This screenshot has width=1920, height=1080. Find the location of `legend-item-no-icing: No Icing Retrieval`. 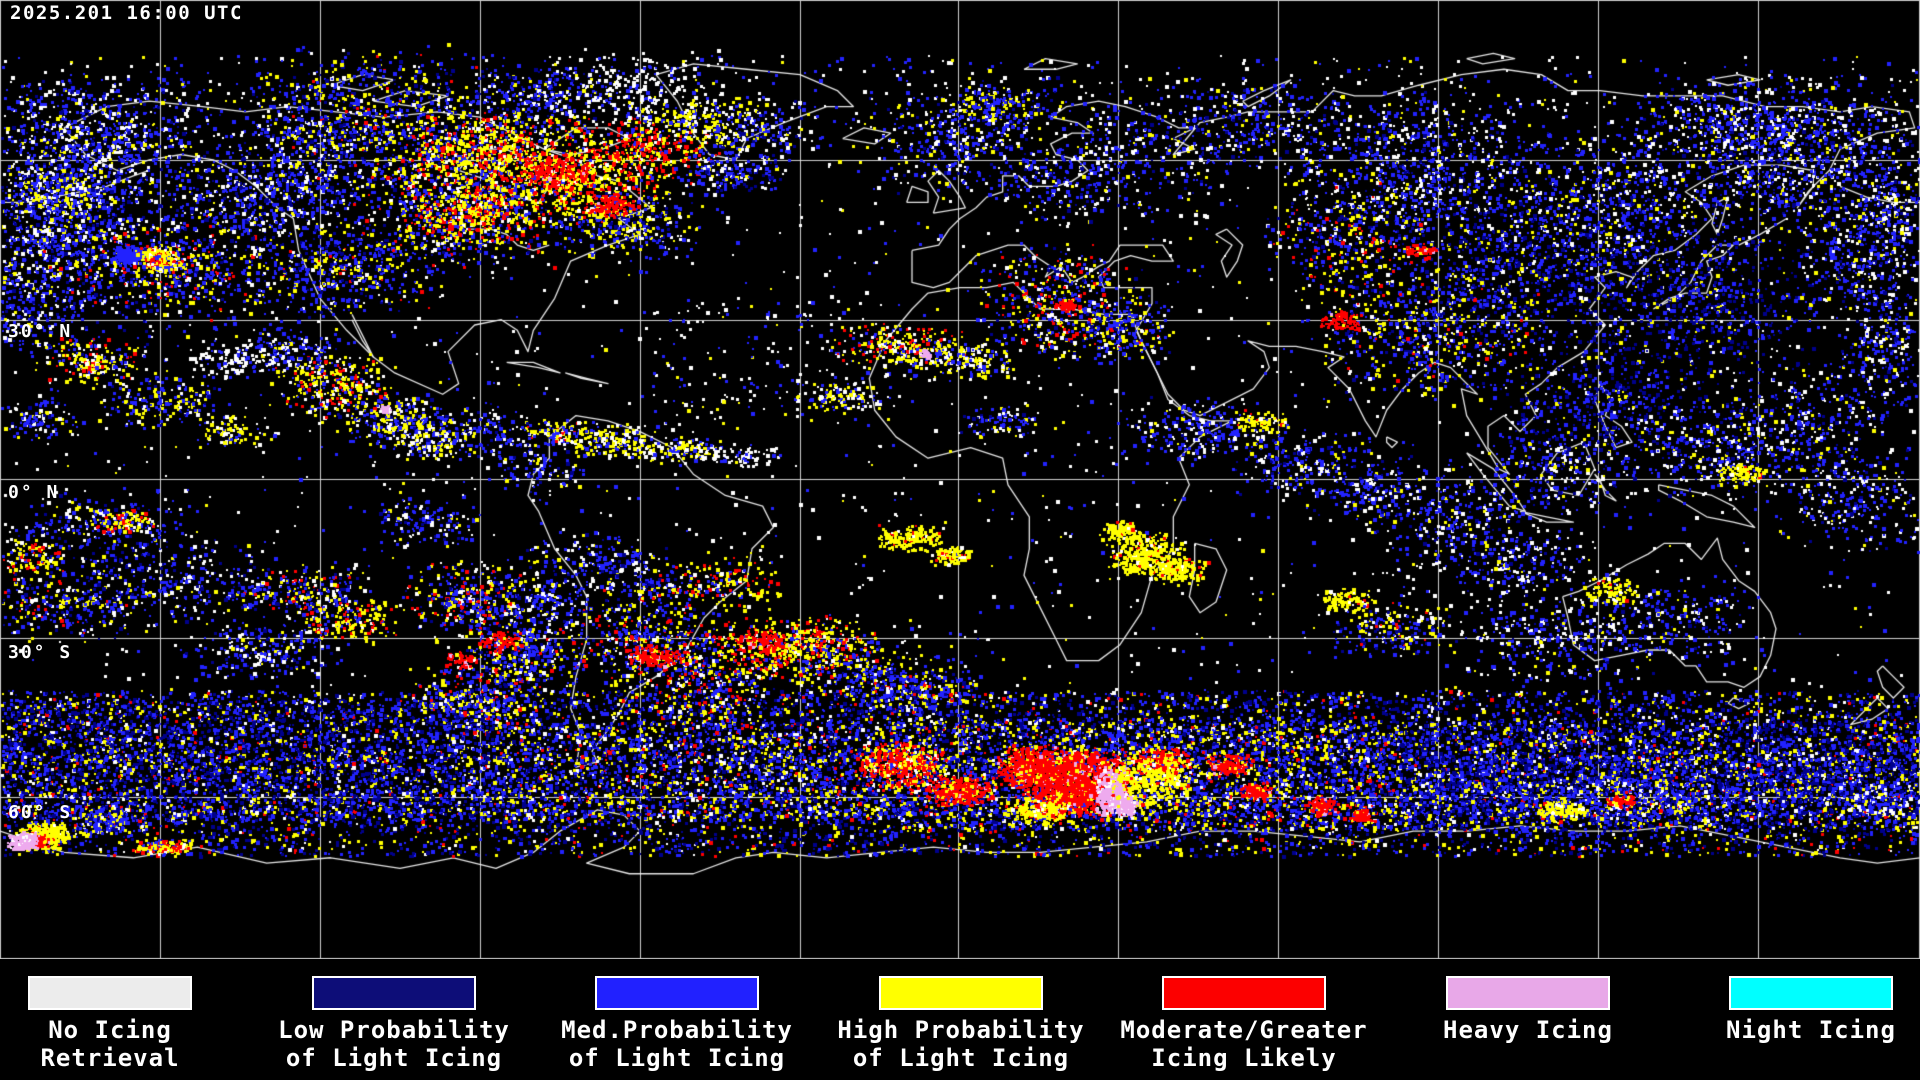

legend-item-no-icing: No Icing Retrieval is located at coordinates (125, 1024).